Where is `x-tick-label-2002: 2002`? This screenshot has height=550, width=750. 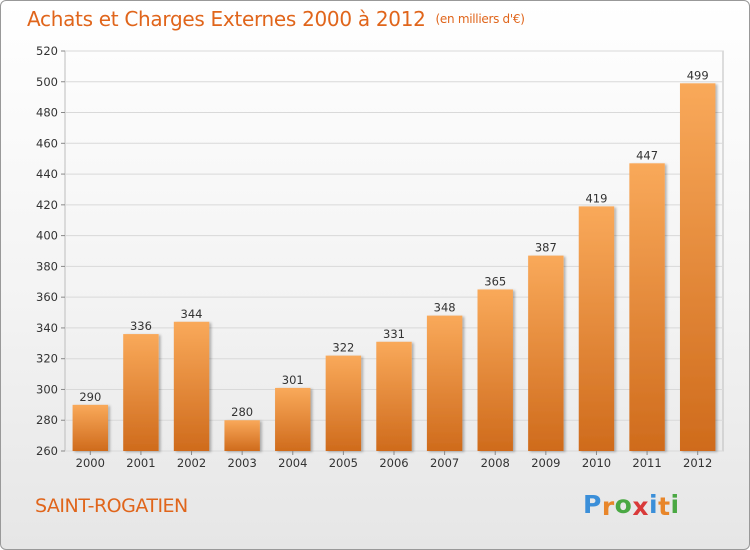 x-tick-label-2002: 2002 is located at coordinates (191, 463).